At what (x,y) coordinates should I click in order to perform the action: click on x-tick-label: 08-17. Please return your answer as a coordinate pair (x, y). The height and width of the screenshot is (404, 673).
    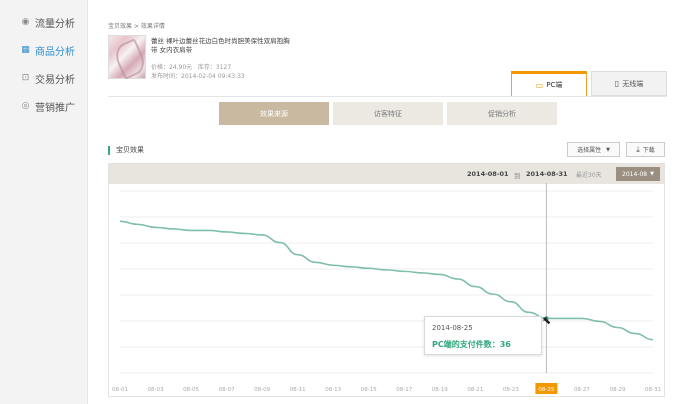
    Looking at the image, I should click on (404, 390).